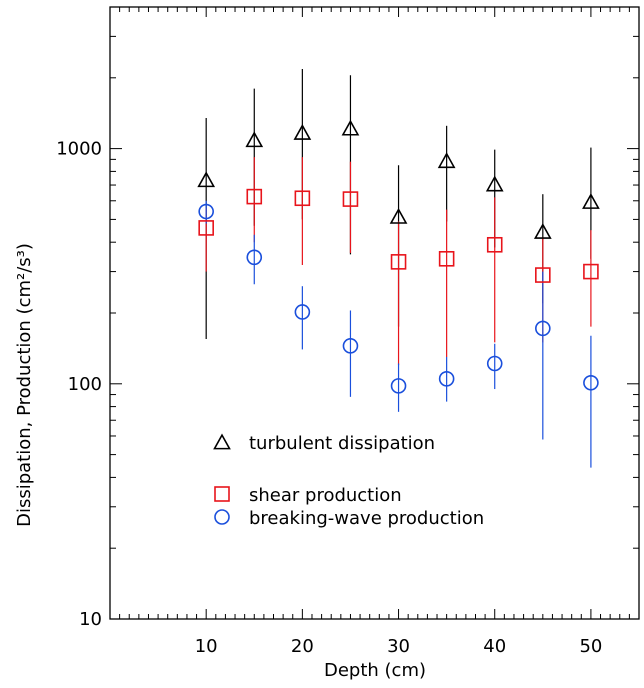 Image resolution: width=644 pixels, height=688 pixels. I want to click on legend-square-icon, so click(222, 494).